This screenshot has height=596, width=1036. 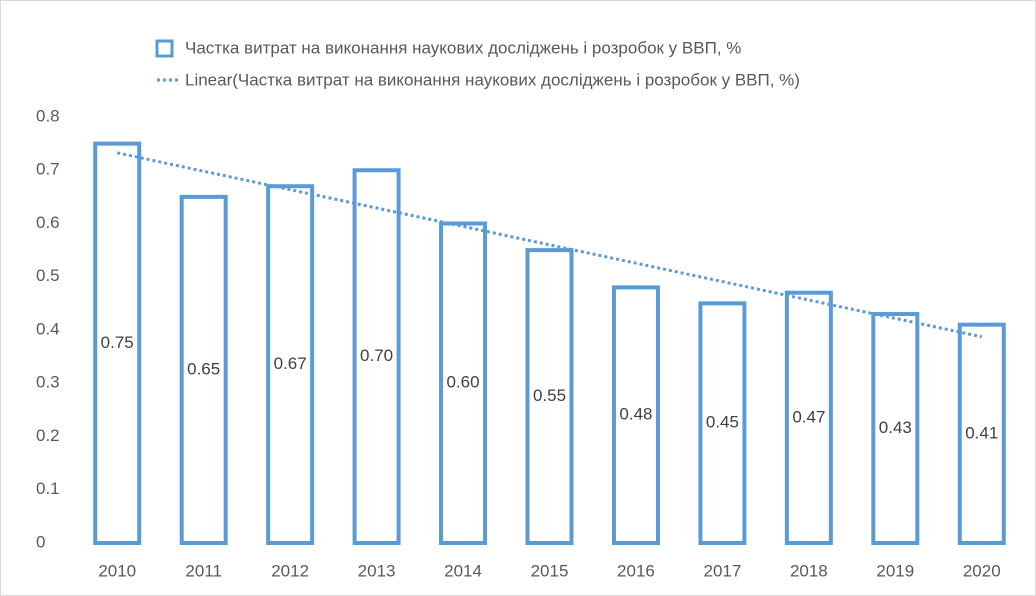 What do you see at coordinates (982, 570) in the screenshot?
I see `x-tick-label: 2020` at bounding box center [982, 570].